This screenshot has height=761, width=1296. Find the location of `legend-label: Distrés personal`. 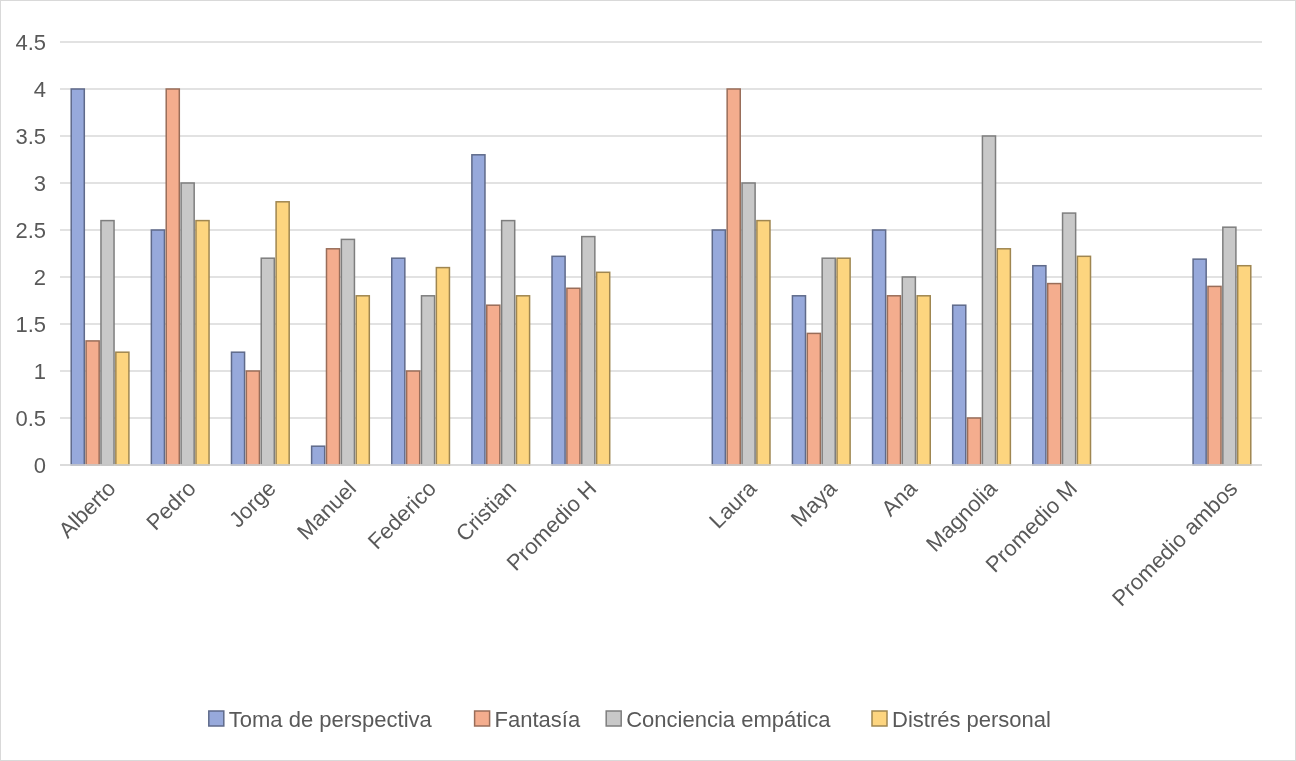

legend-label: Distrés personal is located at coordinates (971, 719).